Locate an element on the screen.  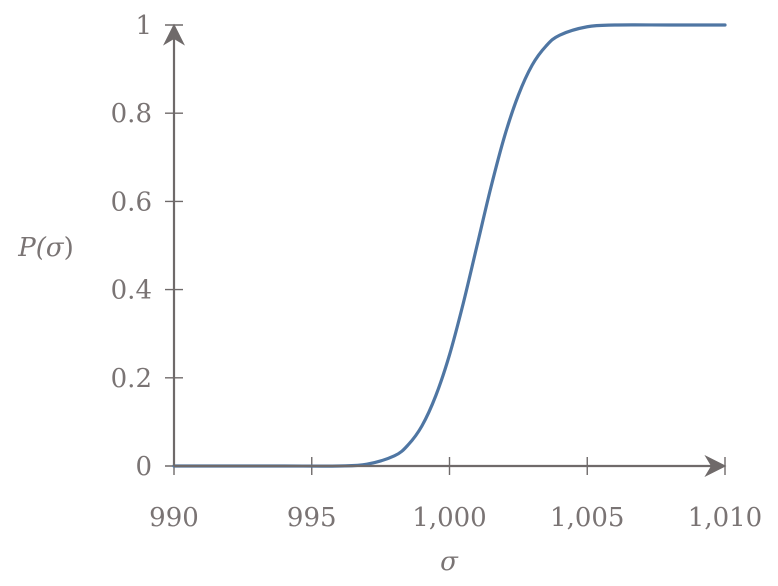
y-tick-label: 0 is located at coordinates (143, 467).